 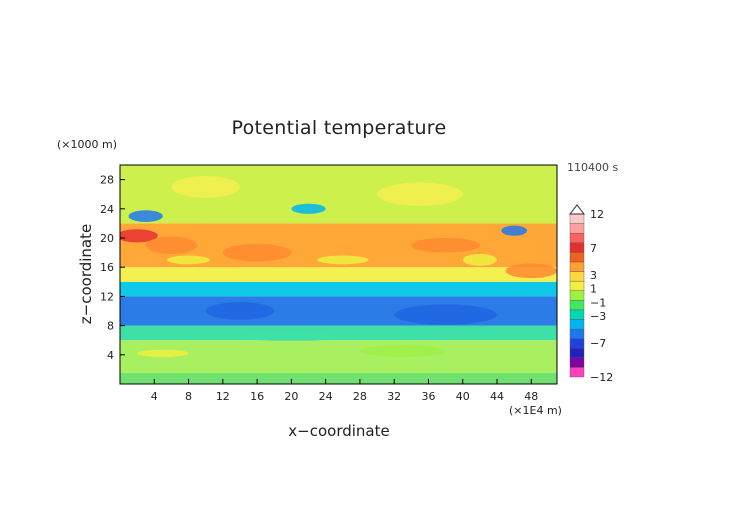 What do you see at coordinates (592, 167) in the screenshot?
I see `time-label: 110400 s` at bounding box center [592, 167].